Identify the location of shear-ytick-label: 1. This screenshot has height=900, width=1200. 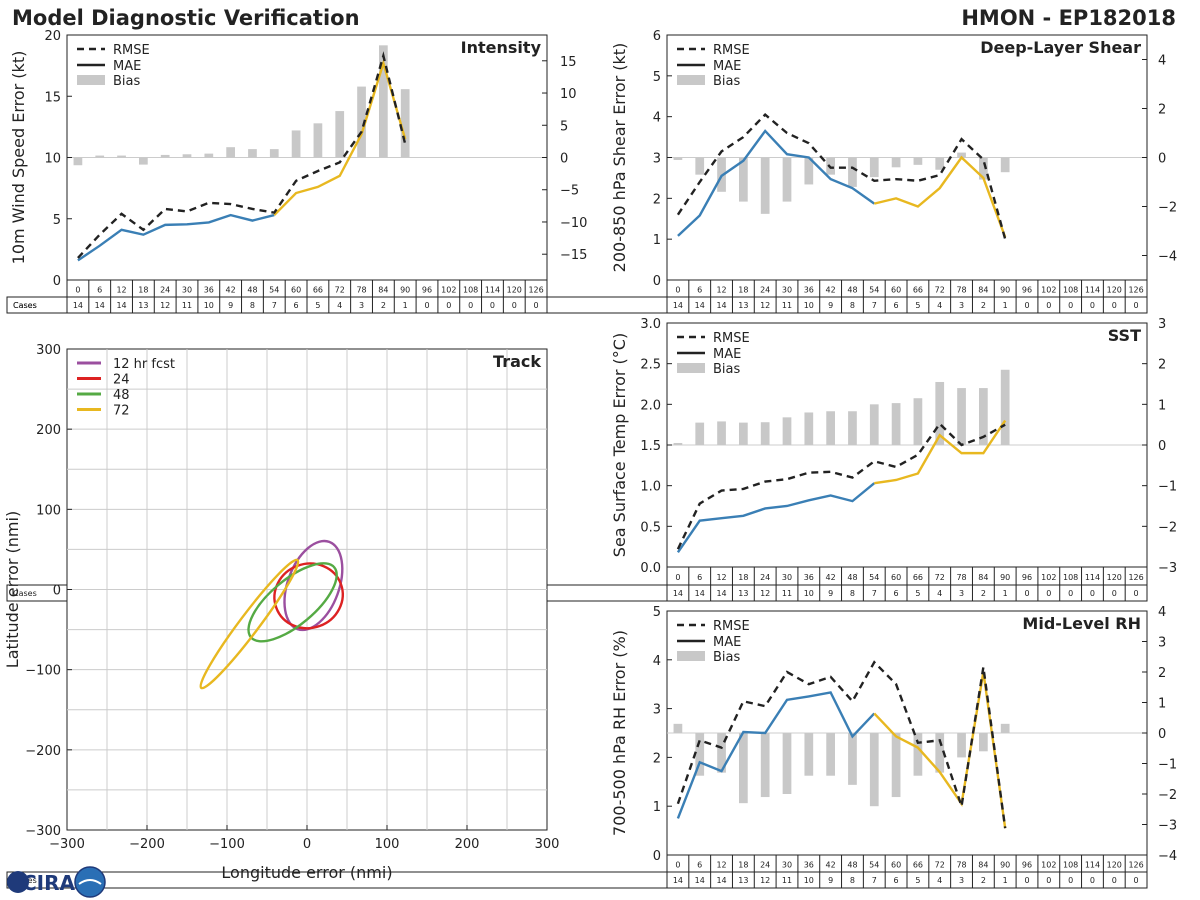
(657, 240).